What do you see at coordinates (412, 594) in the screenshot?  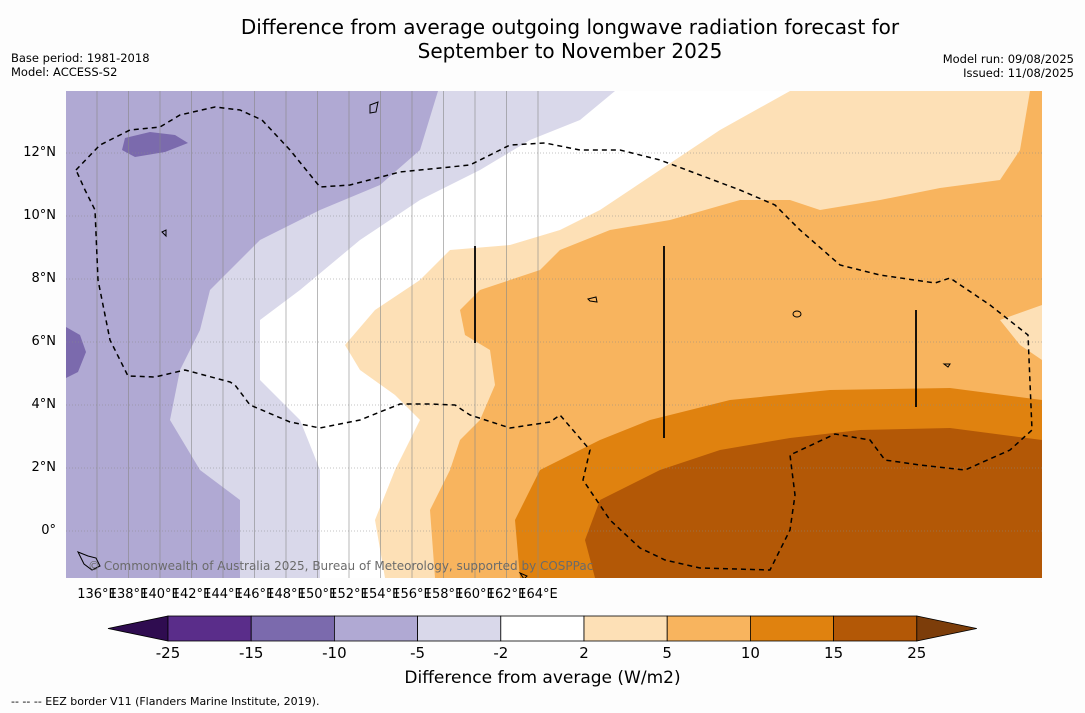 I see `x-tick-label: 156°E` at bounding box center [412, 594].